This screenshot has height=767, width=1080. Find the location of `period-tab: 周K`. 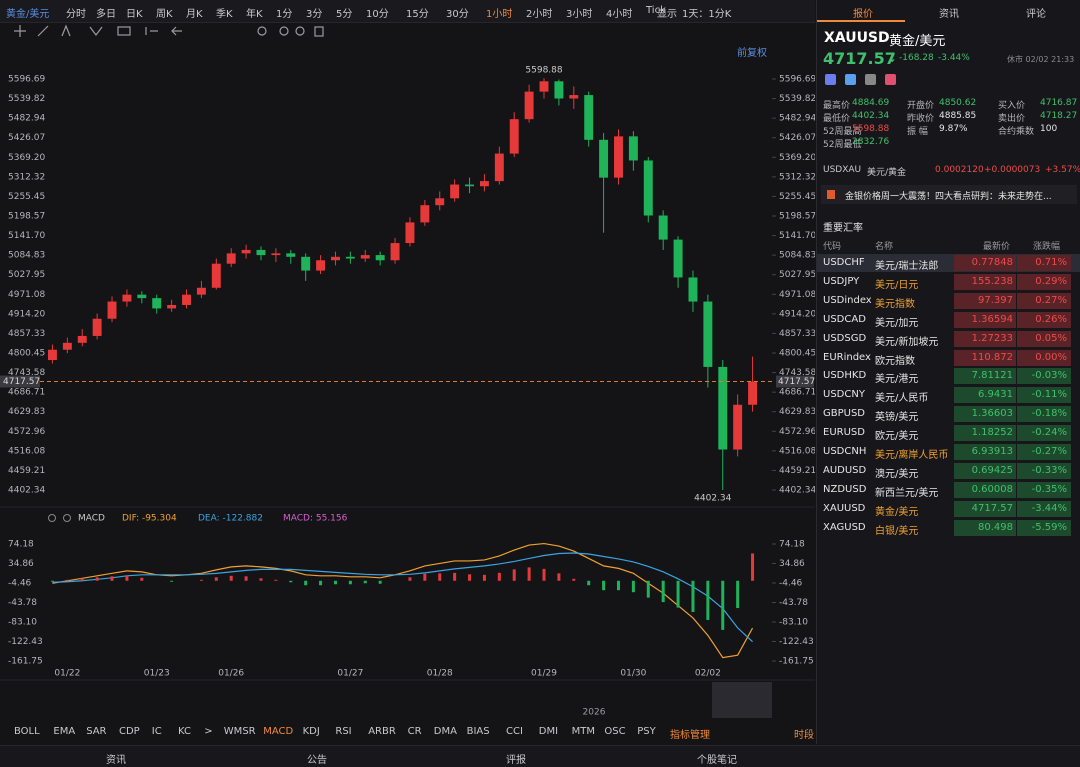

period-tab: 周K is located at coordinates (164, 14).